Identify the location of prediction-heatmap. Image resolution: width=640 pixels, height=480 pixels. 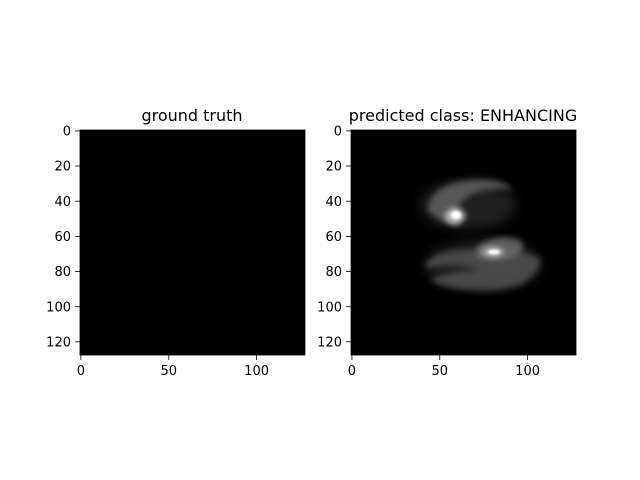
(480, 235).